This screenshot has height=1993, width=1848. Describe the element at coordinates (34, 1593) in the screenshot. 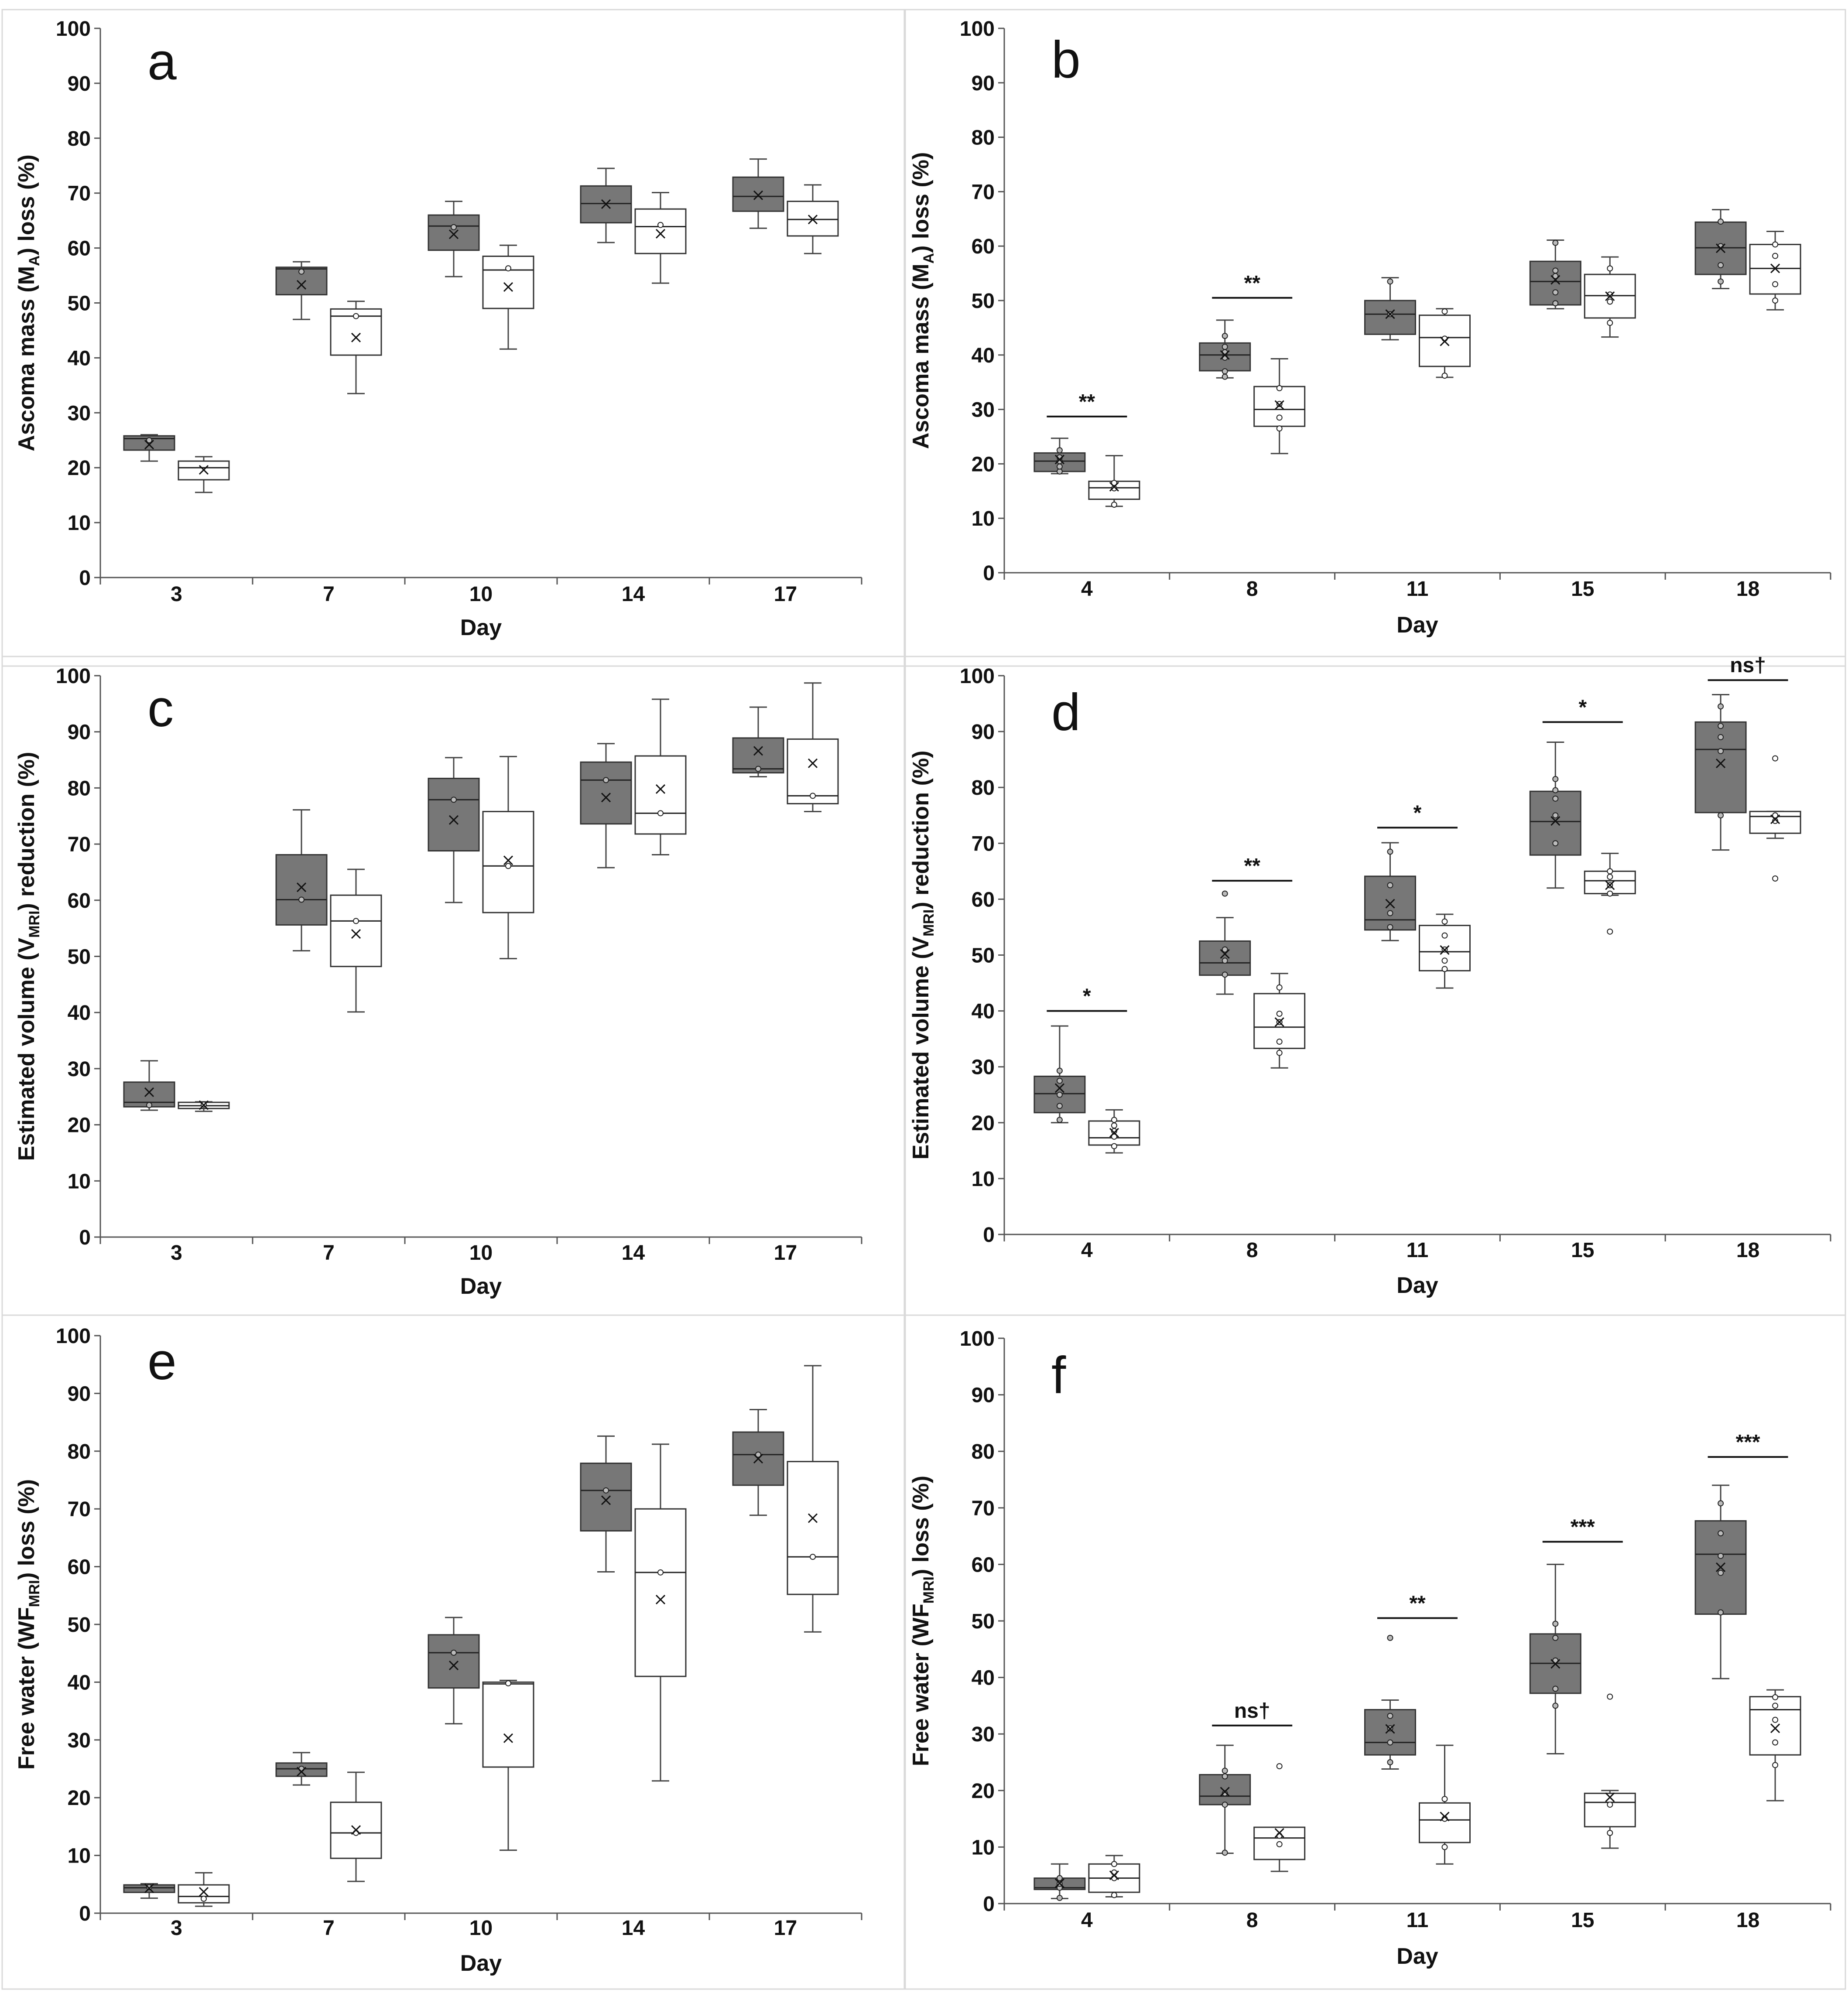

I see `y-axis-title-subscript: MRI` at that location.